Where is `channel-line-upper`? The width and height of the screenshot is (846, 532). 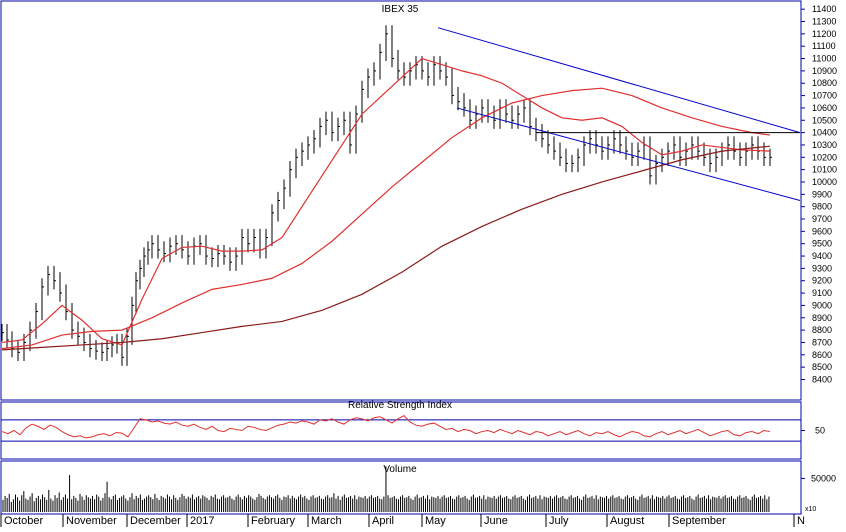 channel-line-upper is located at coordinates (619, 80).